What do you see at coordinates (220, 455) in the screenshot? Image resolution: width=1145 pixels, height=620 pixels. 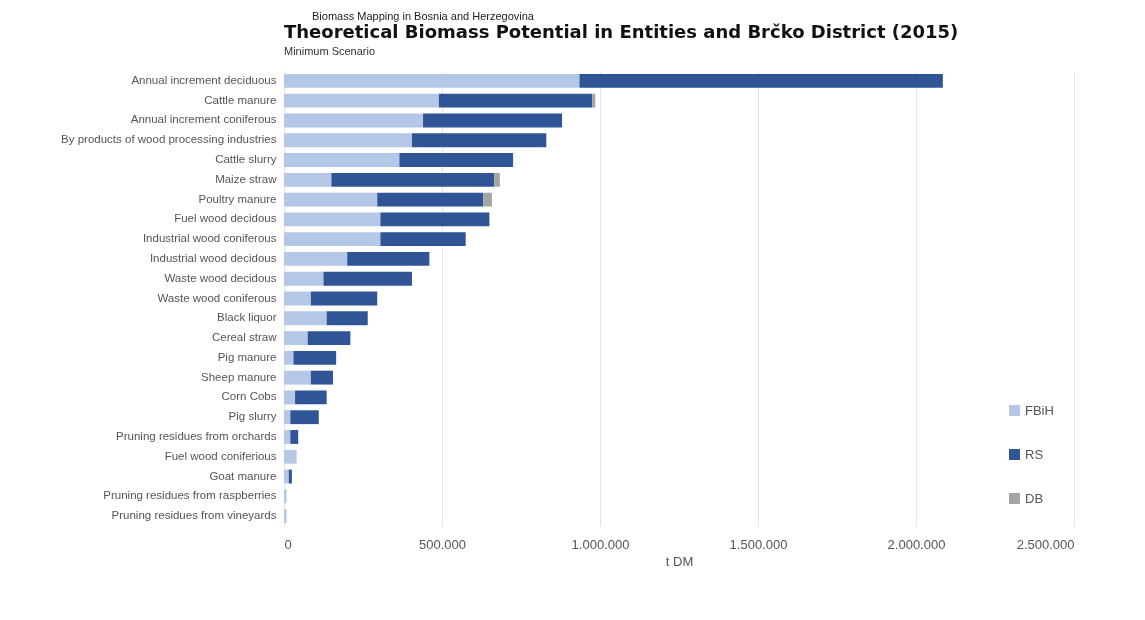 I see `y-tick-label: Fuel wood coniferious` at bounding box center [220, 455].